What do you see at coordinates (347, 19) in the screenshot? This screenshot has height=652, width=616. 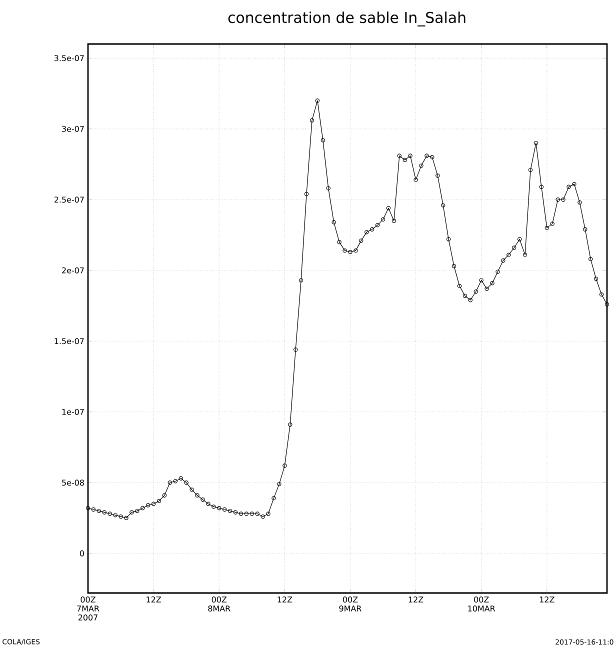 I see `chart-title: concentration de sable In_Salah` at bounding box center [347, 19].